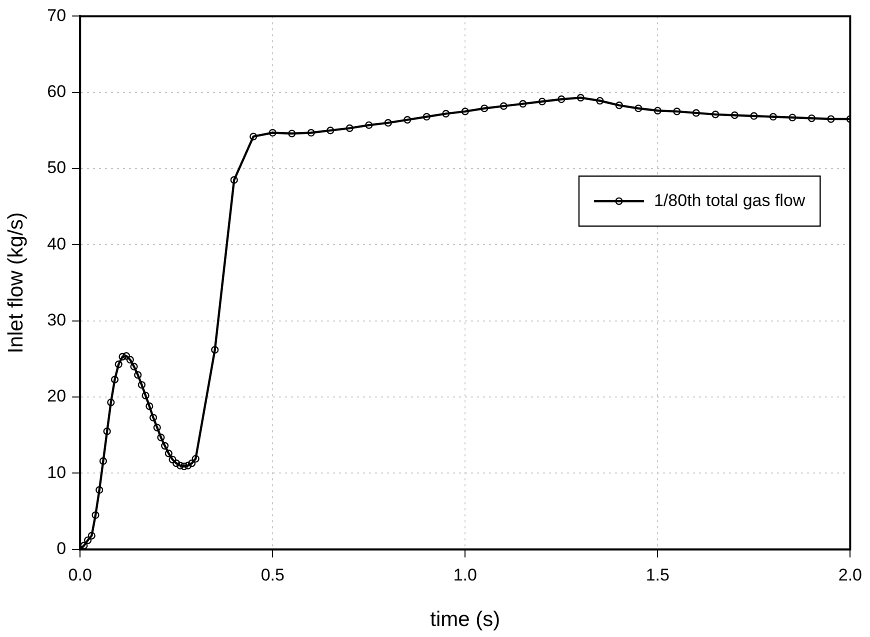  Describe the element at coordinates (56, 15) in the screenshot. I see `y-tick-label: 70` at that location.